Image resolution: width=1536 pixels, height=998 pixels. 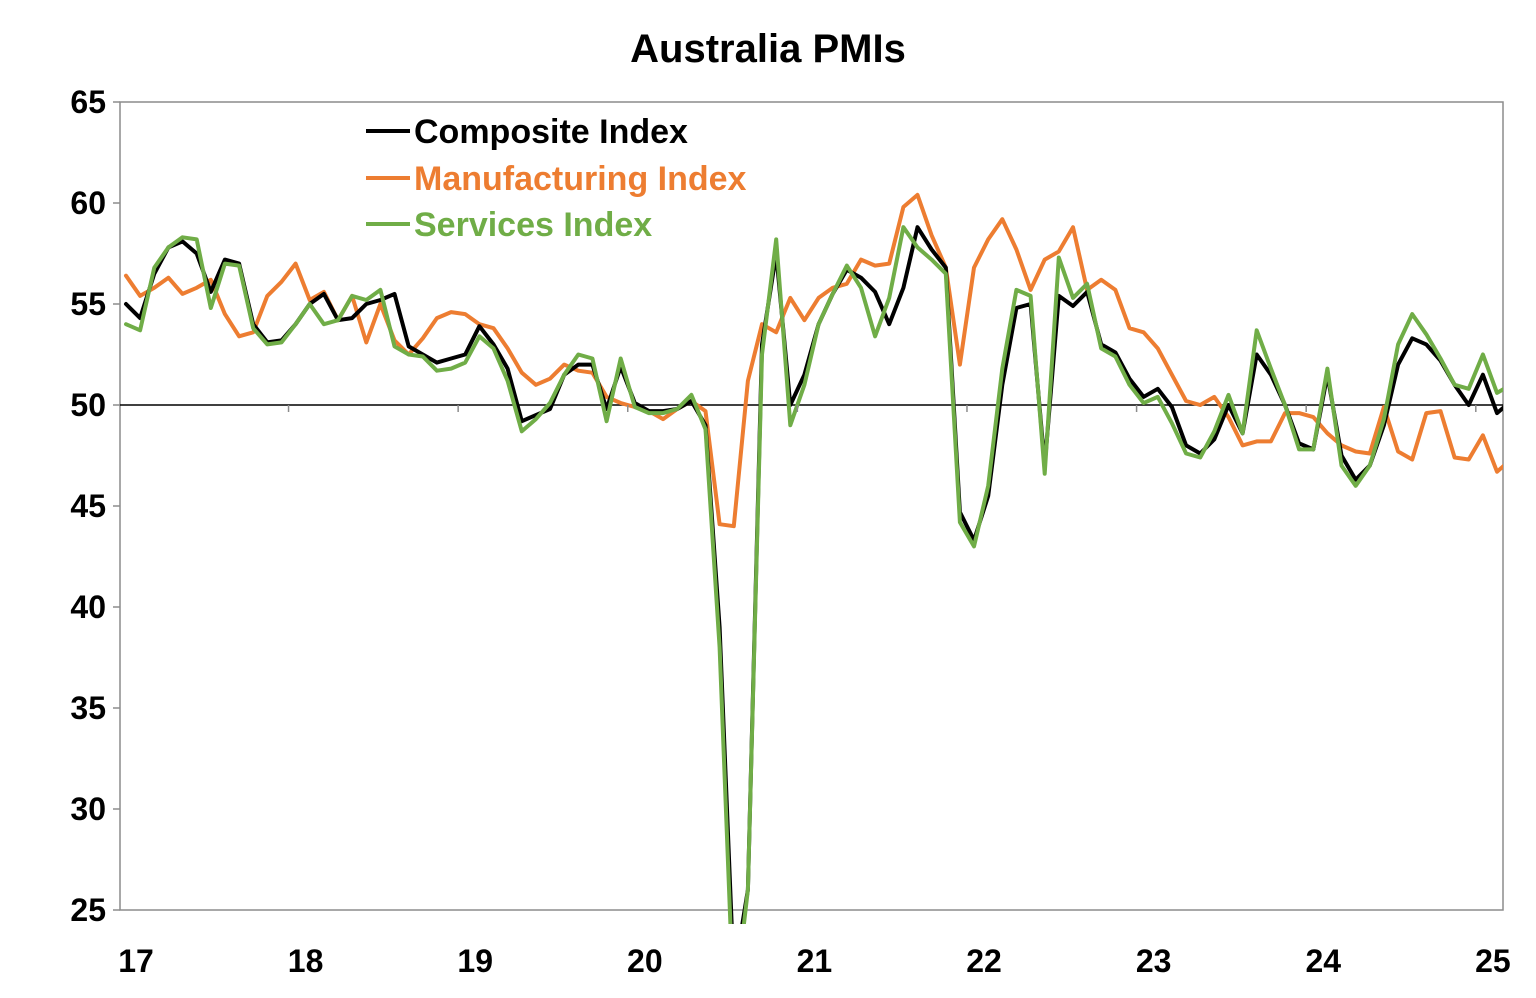 What do you see at coordinates (88, 506) in the screenshot?
I see `y-tick-label: 45` at bounding box center [88, 506].